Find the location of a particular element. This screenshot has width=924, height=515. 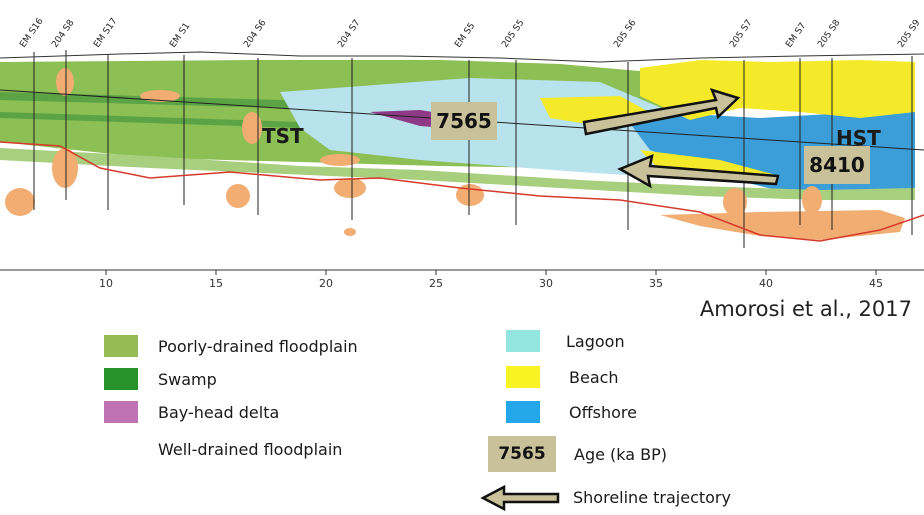

legend-swatch-offshore is located at coordinates (523, 412).